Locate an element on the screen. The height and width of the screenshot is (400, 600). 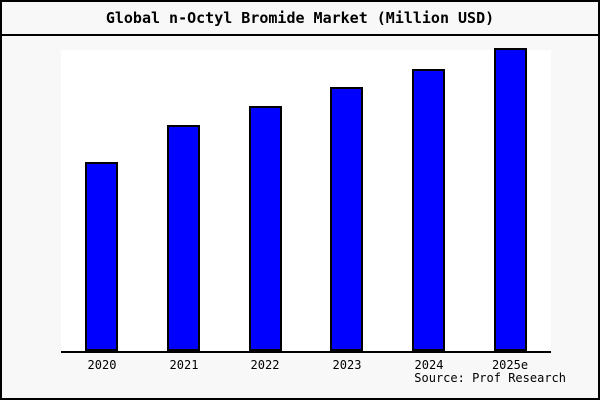
x-axis-labels: 2020 2021 2022 2023 2024 2025e is located at coordinates (306, 366).